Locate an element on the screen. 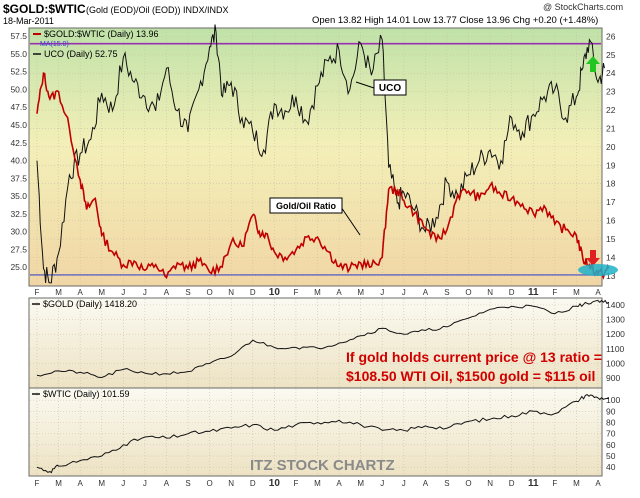  ratio-callout: Gold/Oil Ratio is located at coordinates (315, 216).